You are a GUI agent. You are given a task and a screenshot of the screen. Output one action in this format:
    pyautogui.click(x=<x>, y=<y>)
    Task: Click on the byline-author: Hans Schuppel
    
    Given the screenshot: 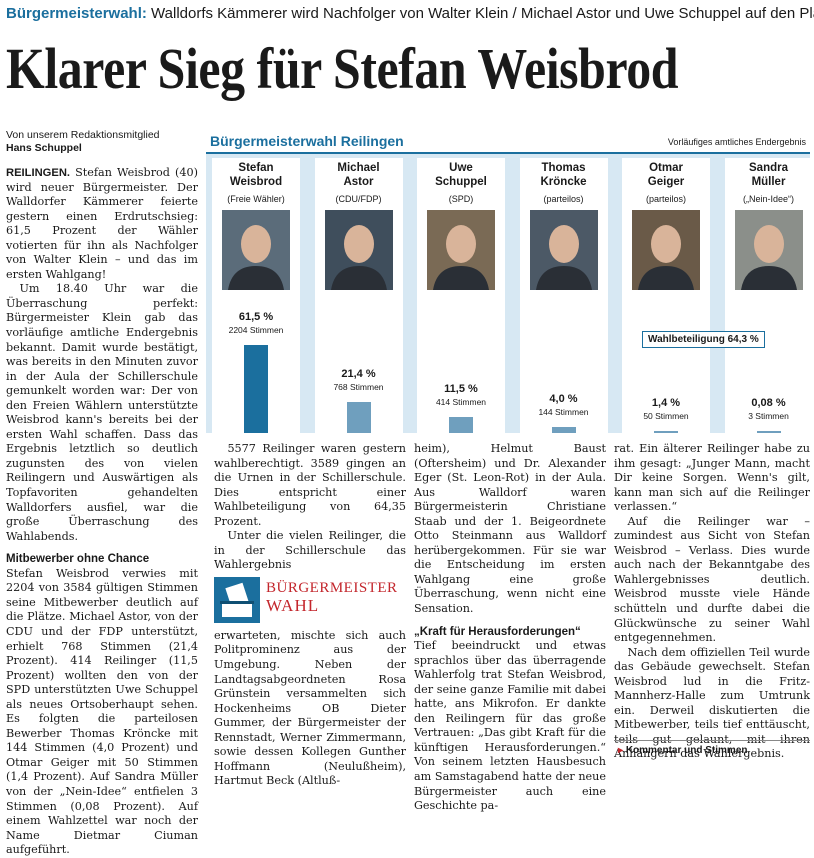 What is the action you would take?
    pyautogui.click(x=44, y=148)
    